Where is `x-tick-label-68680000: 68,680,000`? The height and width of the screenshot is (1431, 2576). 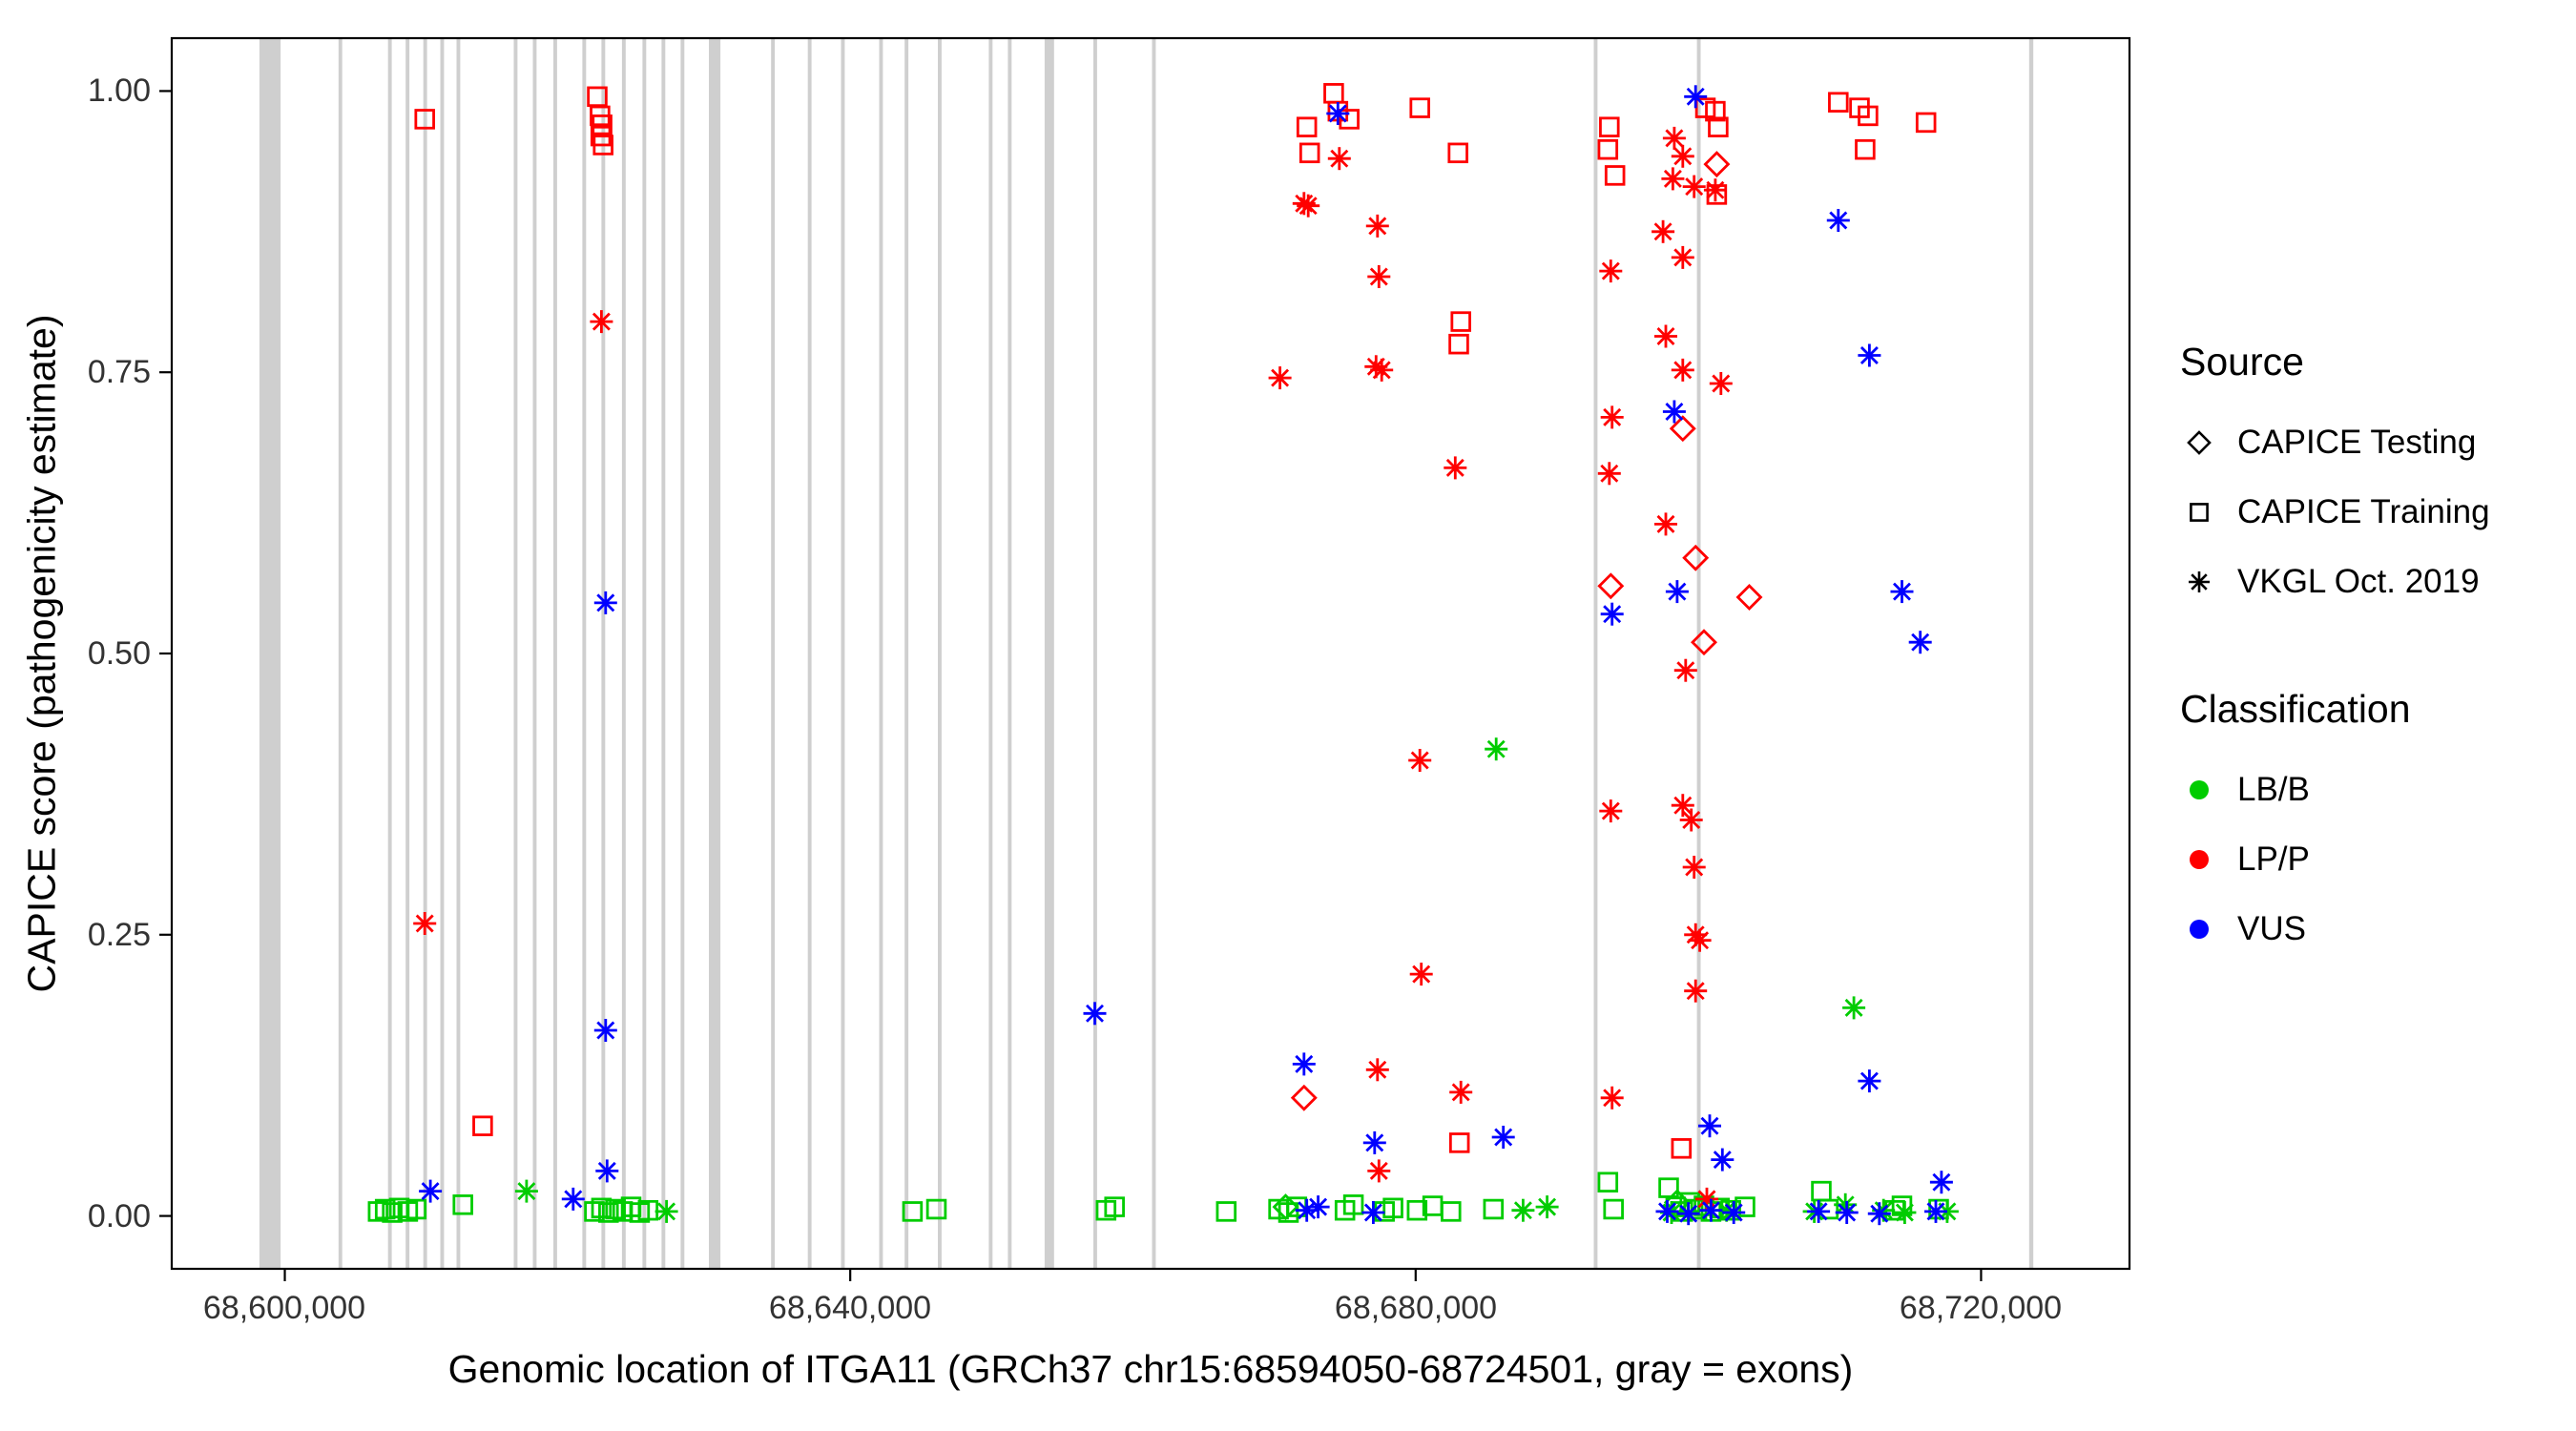 x-tick-label-68680000: 68,680,000 is located at coordinates (1416, 1308).